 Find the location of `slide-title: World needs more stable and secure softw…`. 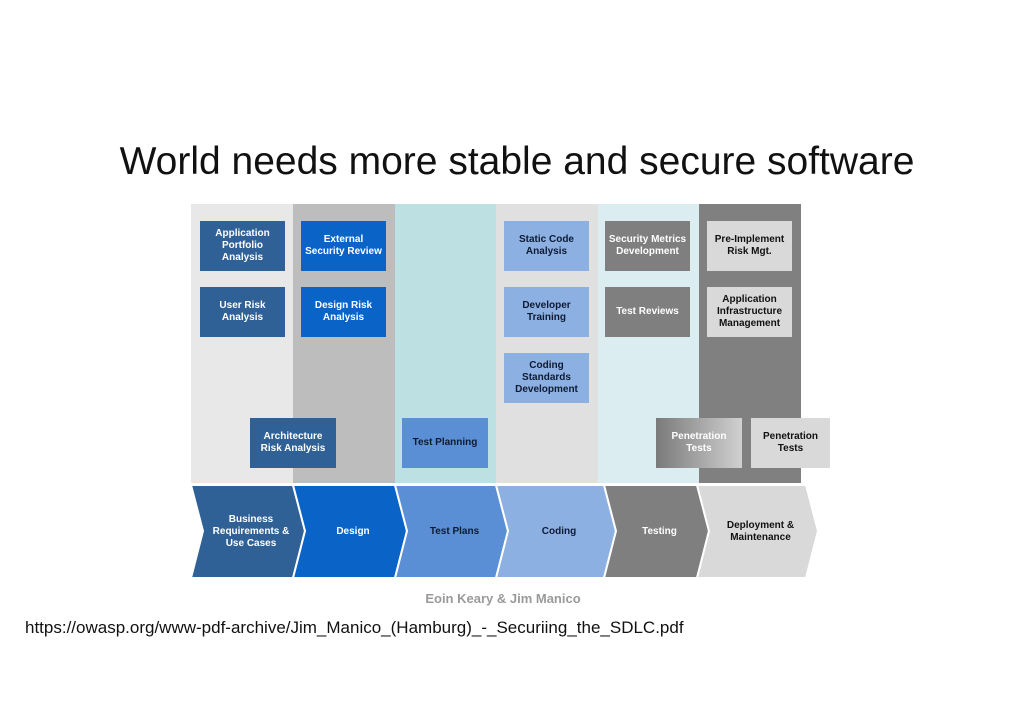

slide-title: World needs more stable and secure softw… is located at coordinates (517, 161).